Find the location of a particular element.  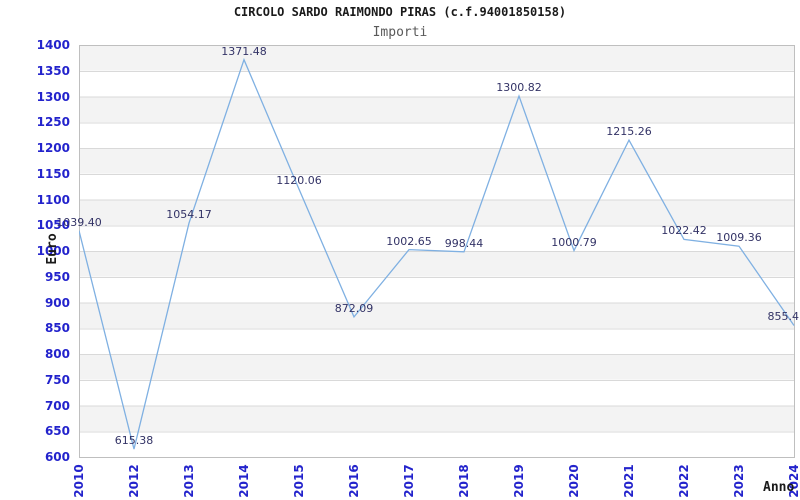

y-tick-label: 950 is located at coordinates (57, 276).